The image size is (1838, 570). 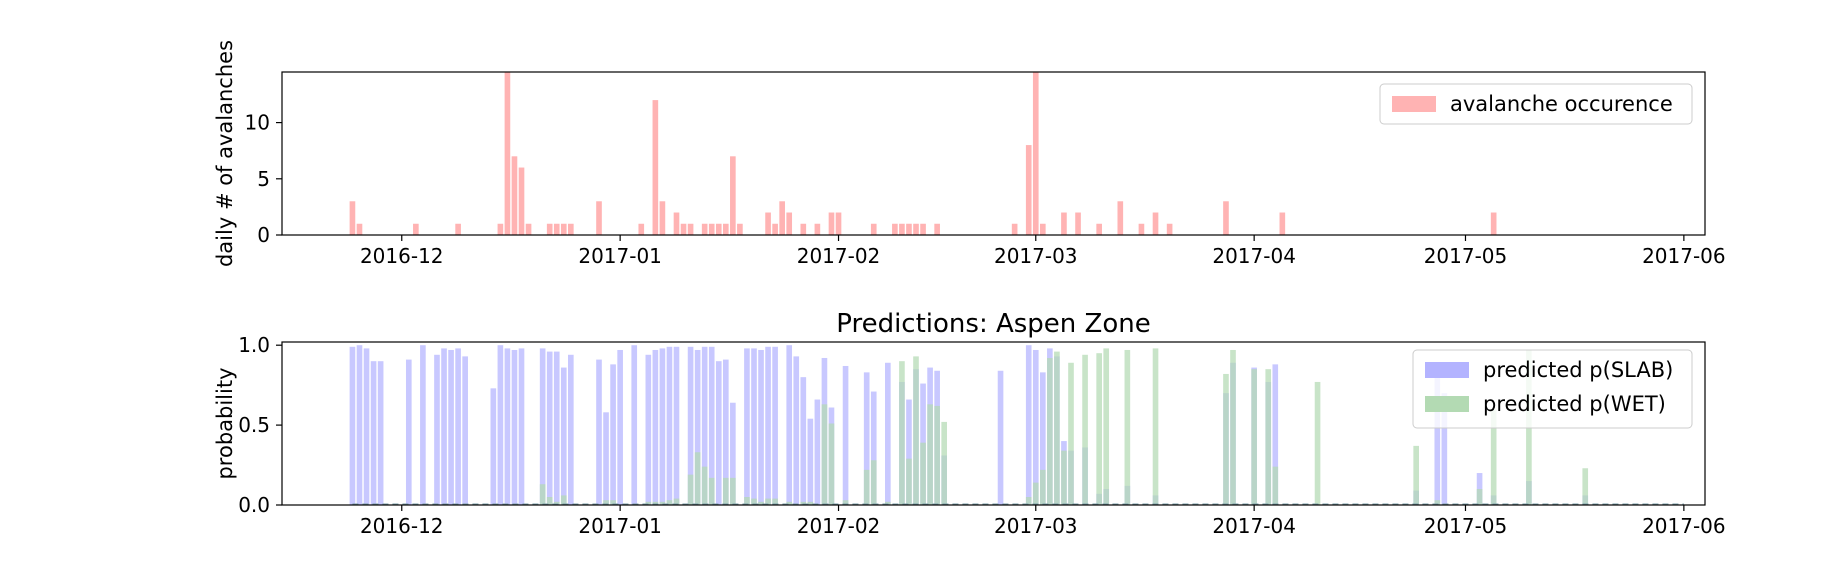 What do you see at coordinates (263, 179) in the screenshot?
I see `top-y-ticks: 0 5 10` at bounding box center [263, 179].